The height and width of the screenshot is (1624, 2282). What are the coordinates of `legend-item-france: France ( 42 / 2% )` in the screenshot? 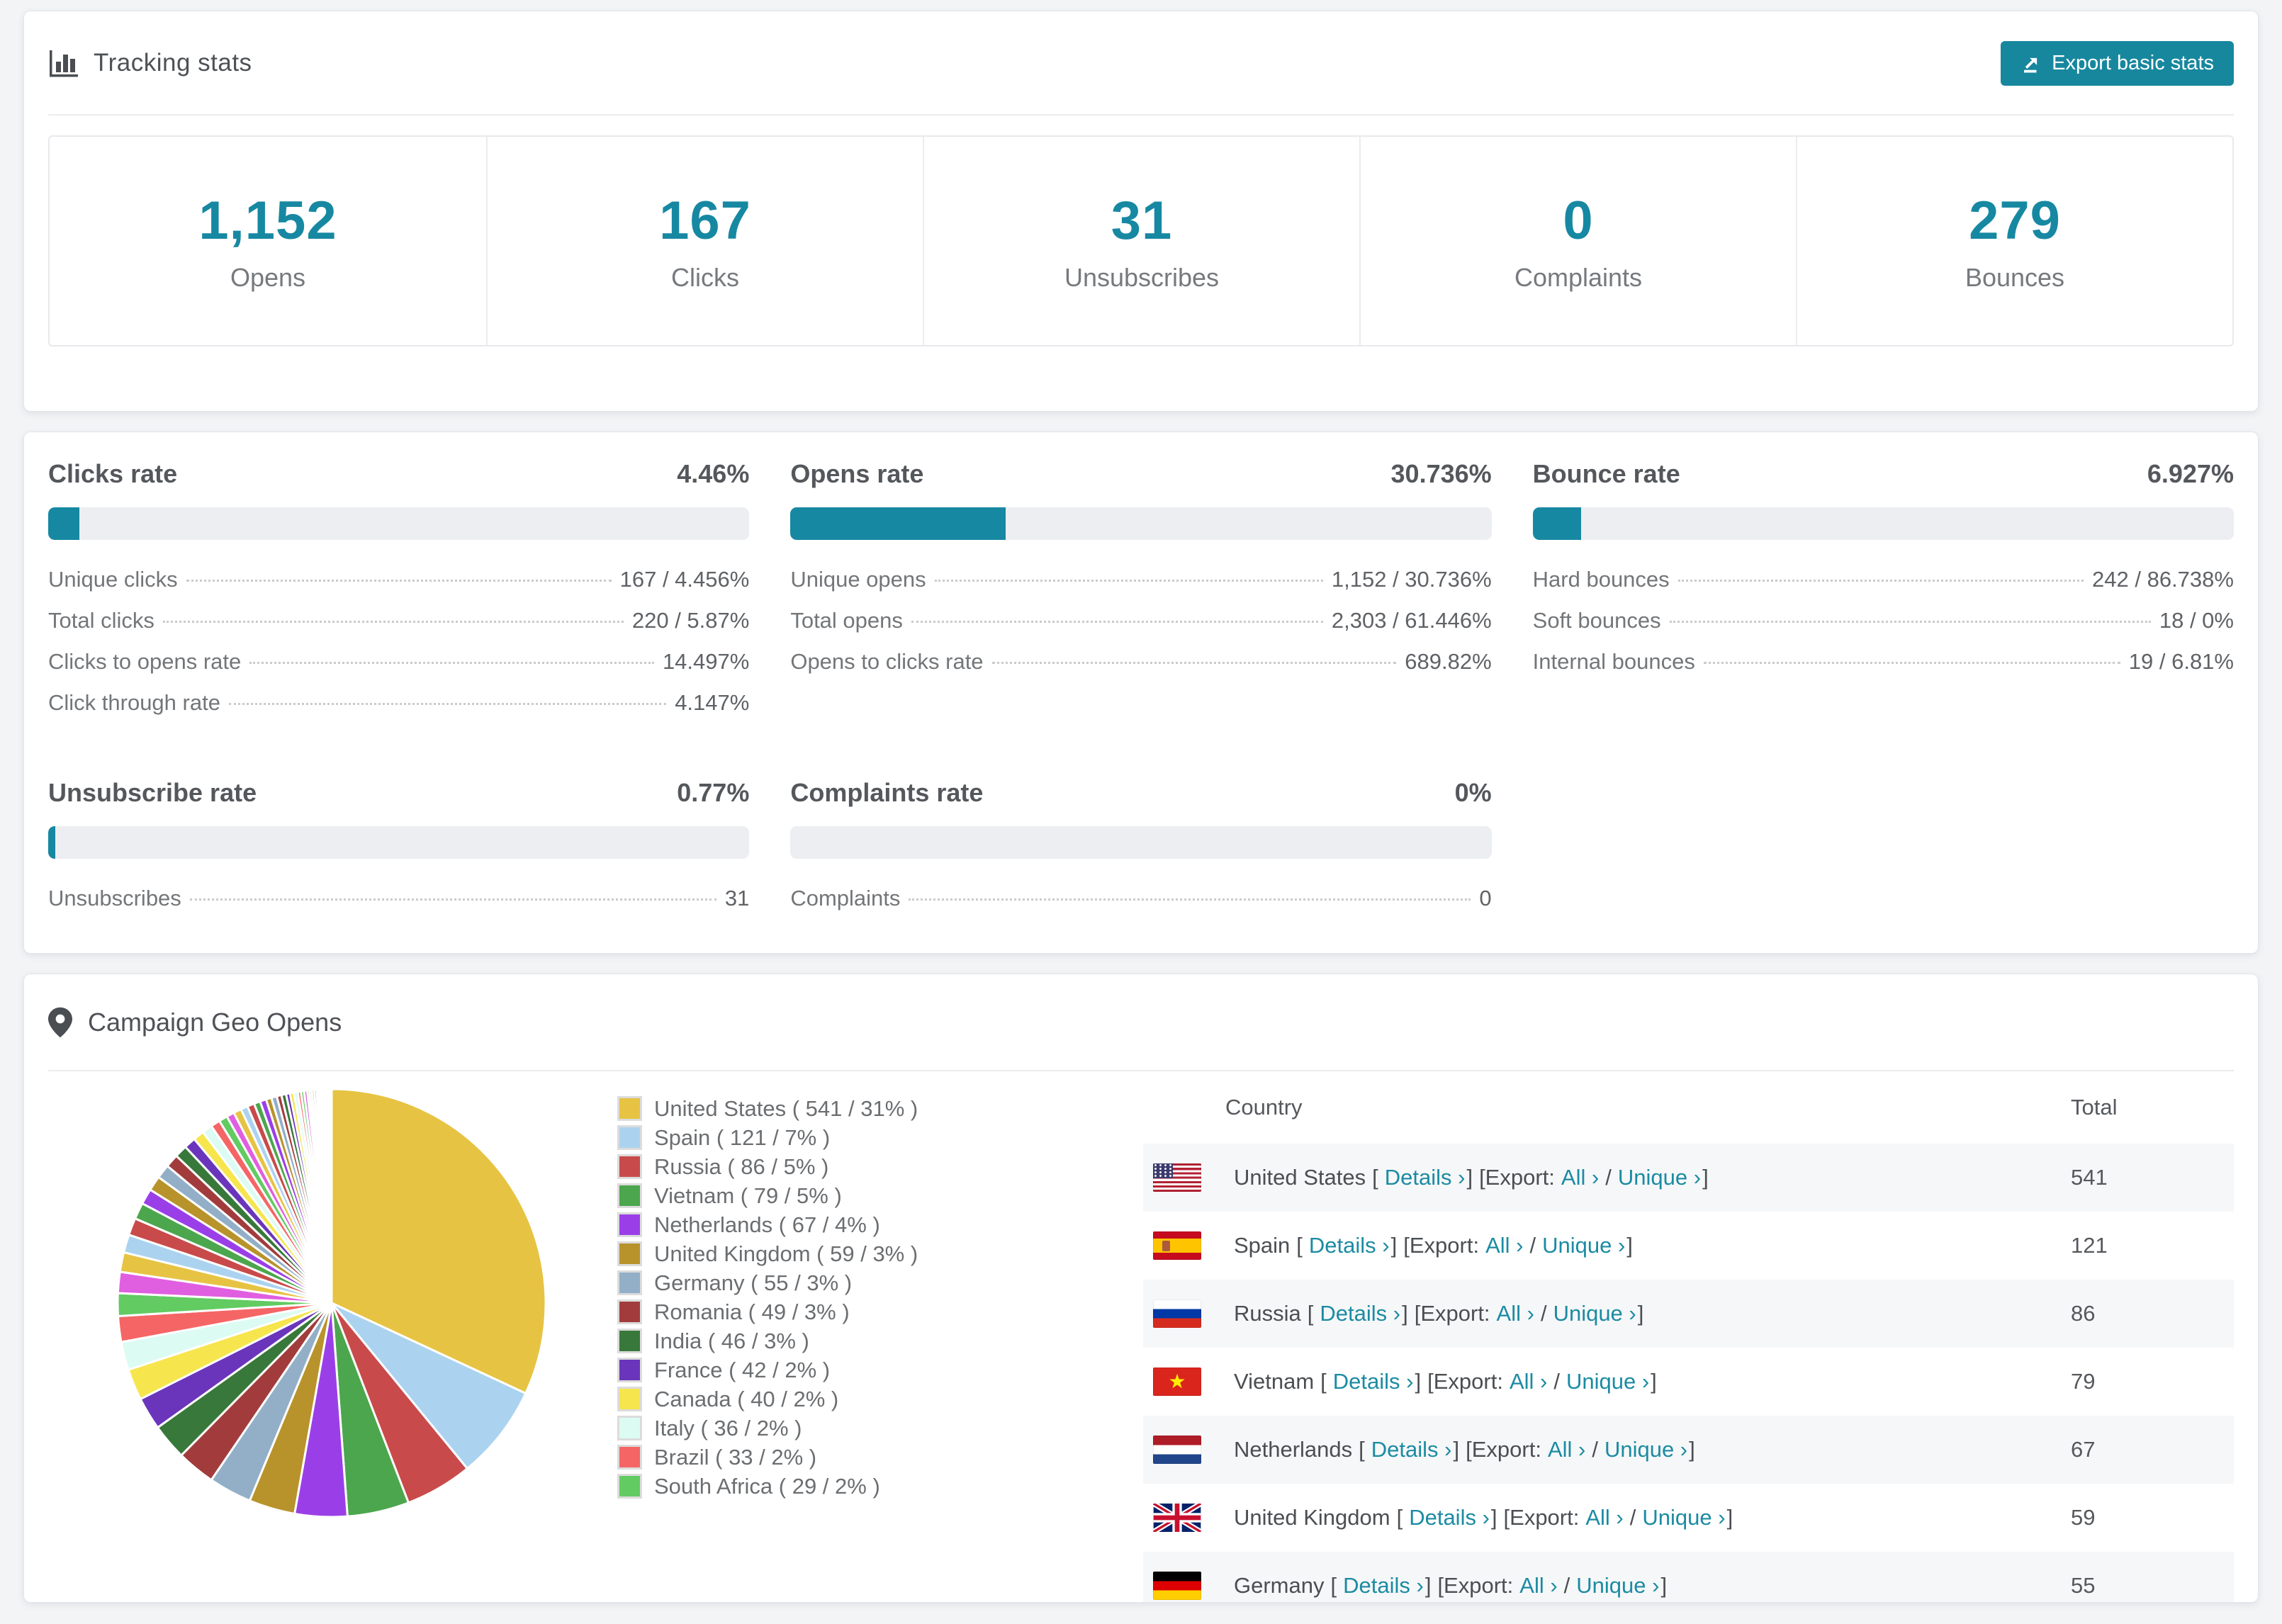 It's located at (881, 1370).